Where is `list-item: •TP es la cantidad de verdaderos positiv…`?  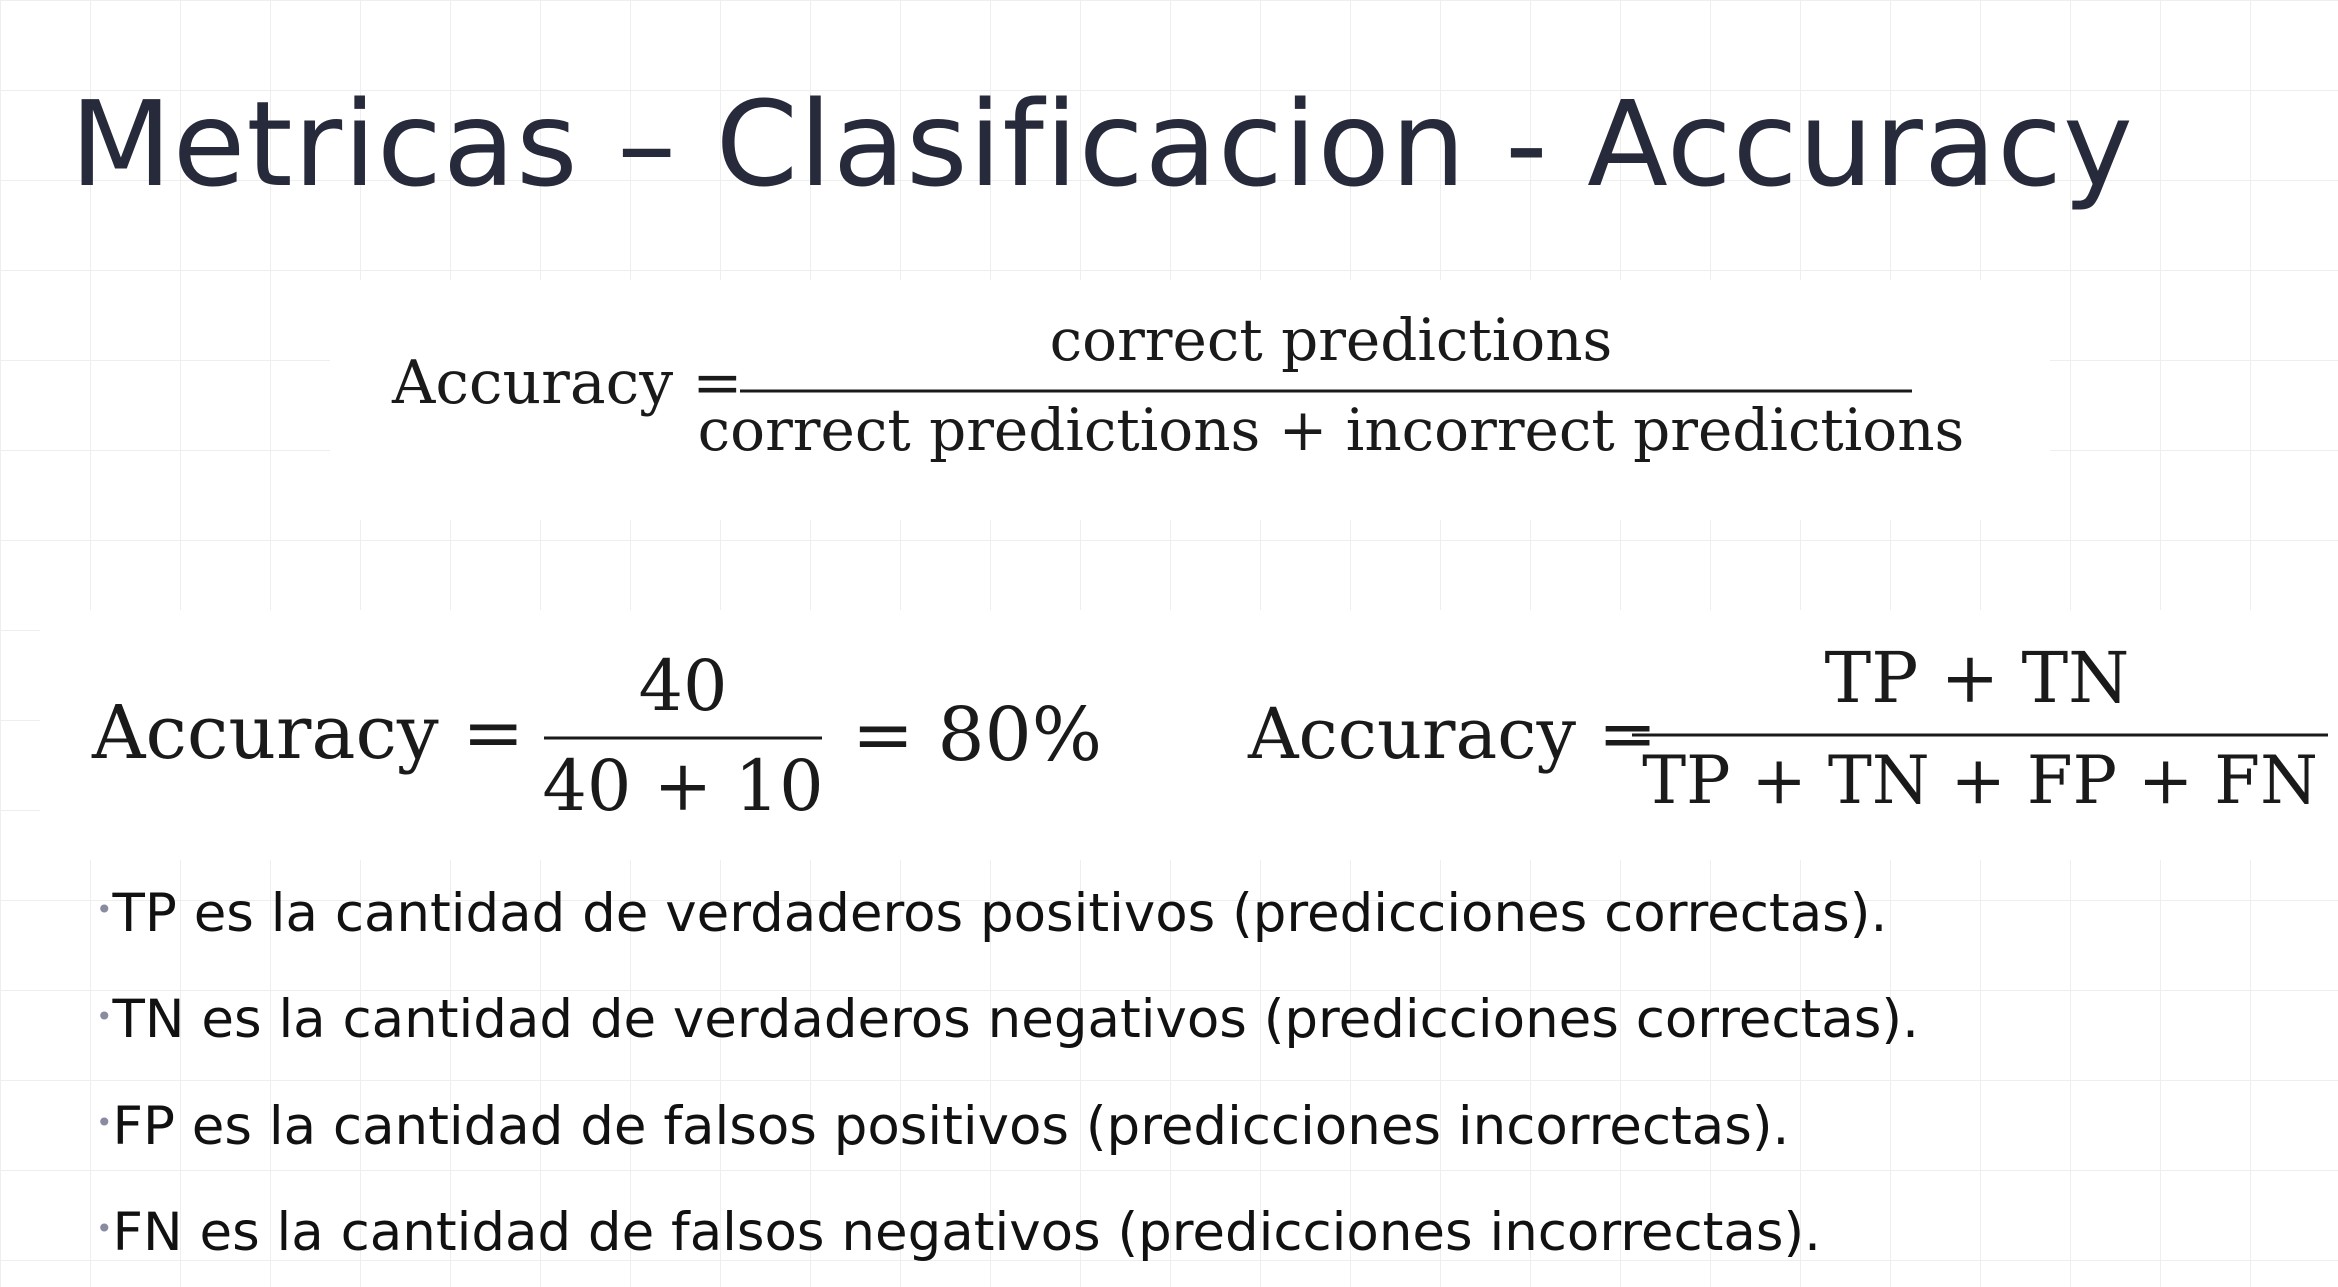 list-item: •TP es la cantidad de verdaderos positiv… is located at coordinates (1007, 915).